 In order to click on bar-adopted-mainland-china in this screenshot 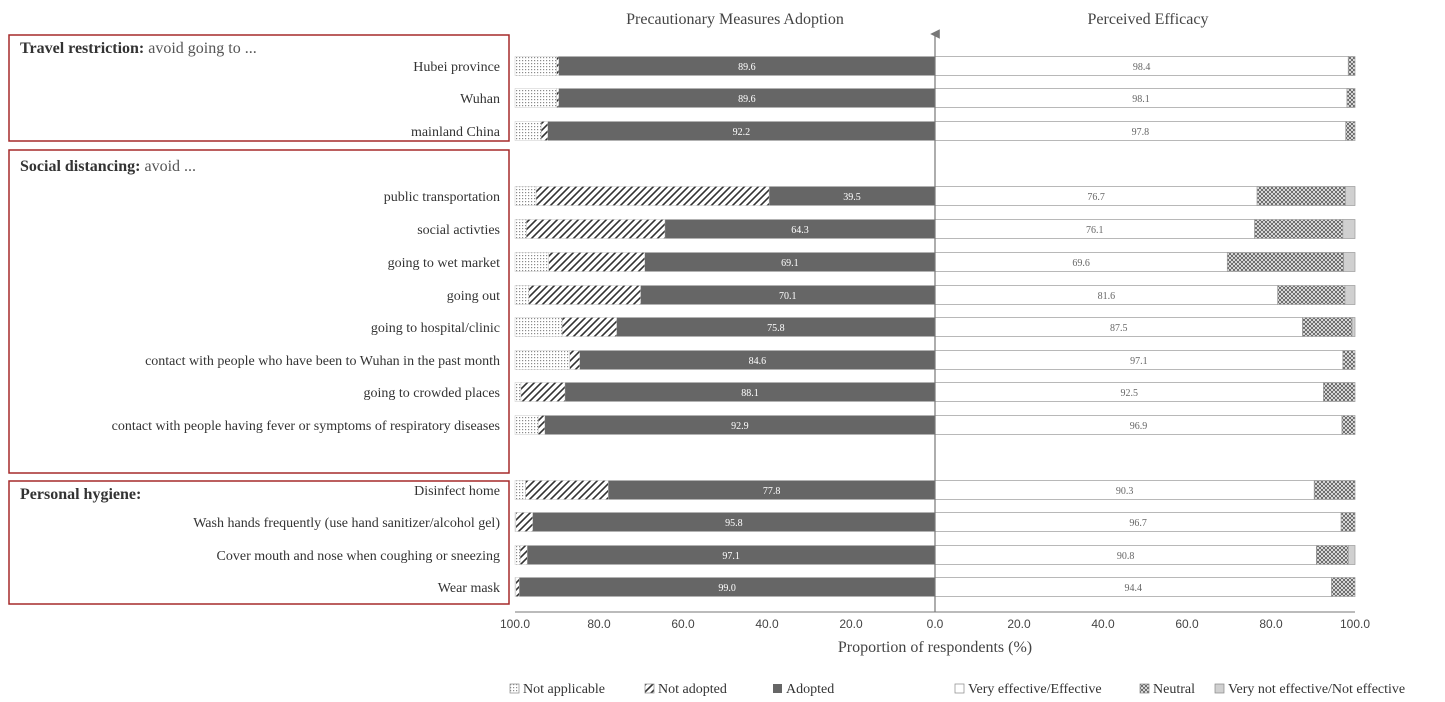, I will do `click(741, 131)`.